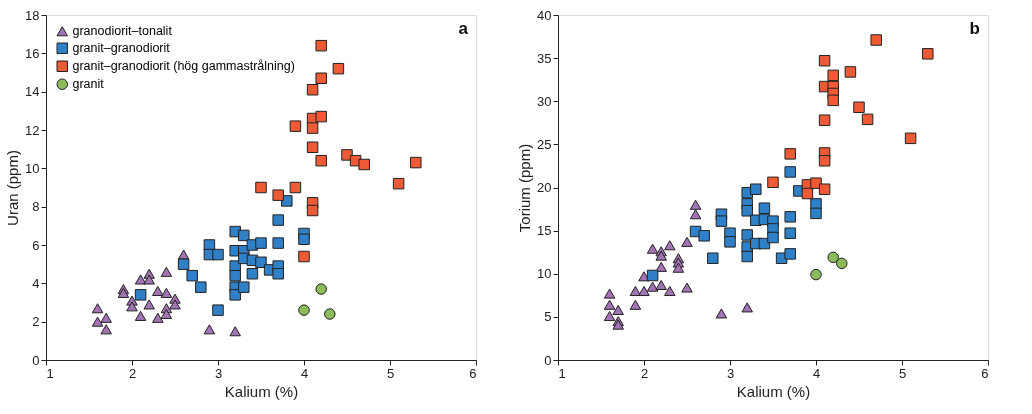  What do you see at coordinates (36, 283) in the screenshot?
I see `y-tick-label: 4` at bounding box center [36, 283].